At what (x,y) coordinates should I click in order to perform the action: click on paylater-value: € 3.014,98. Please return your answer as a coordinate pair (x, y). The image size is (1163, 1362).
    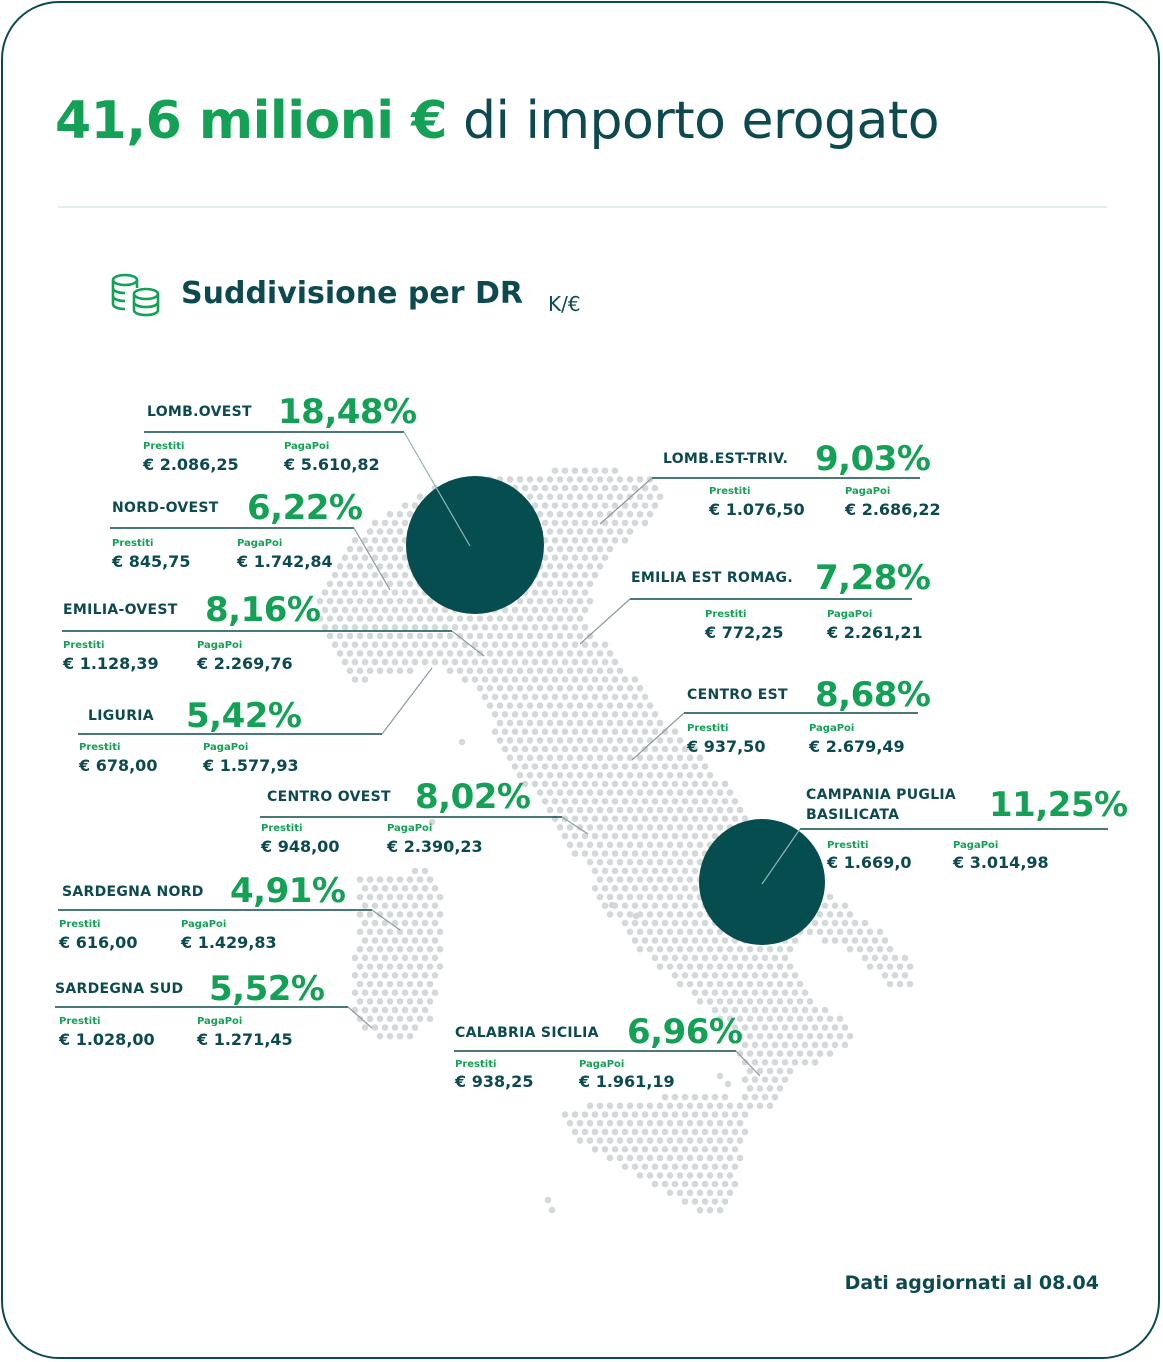
    Looking at the image, I should click on (1001, 862).